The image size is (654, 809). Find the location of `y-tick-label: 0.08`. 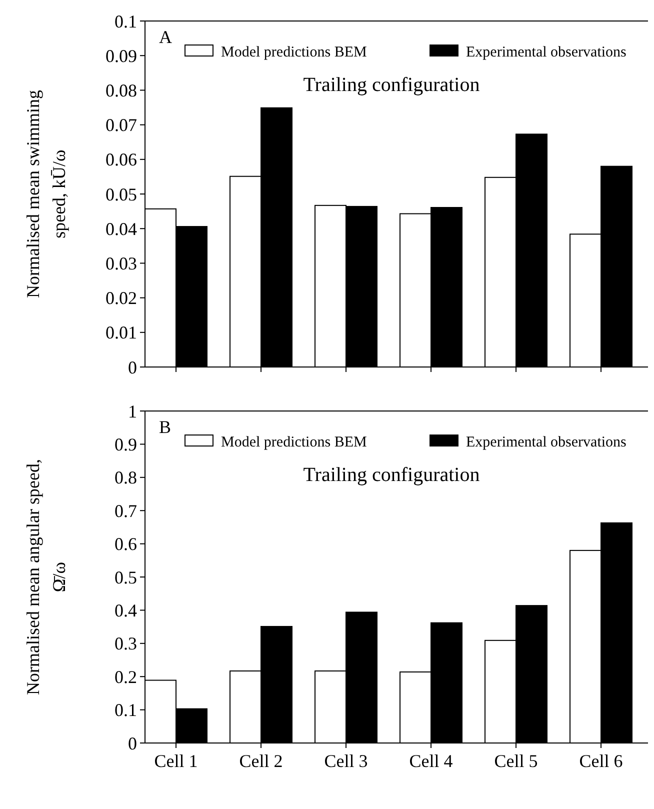

y-tick-label: 0.08 is located at coordinates (121, 90).